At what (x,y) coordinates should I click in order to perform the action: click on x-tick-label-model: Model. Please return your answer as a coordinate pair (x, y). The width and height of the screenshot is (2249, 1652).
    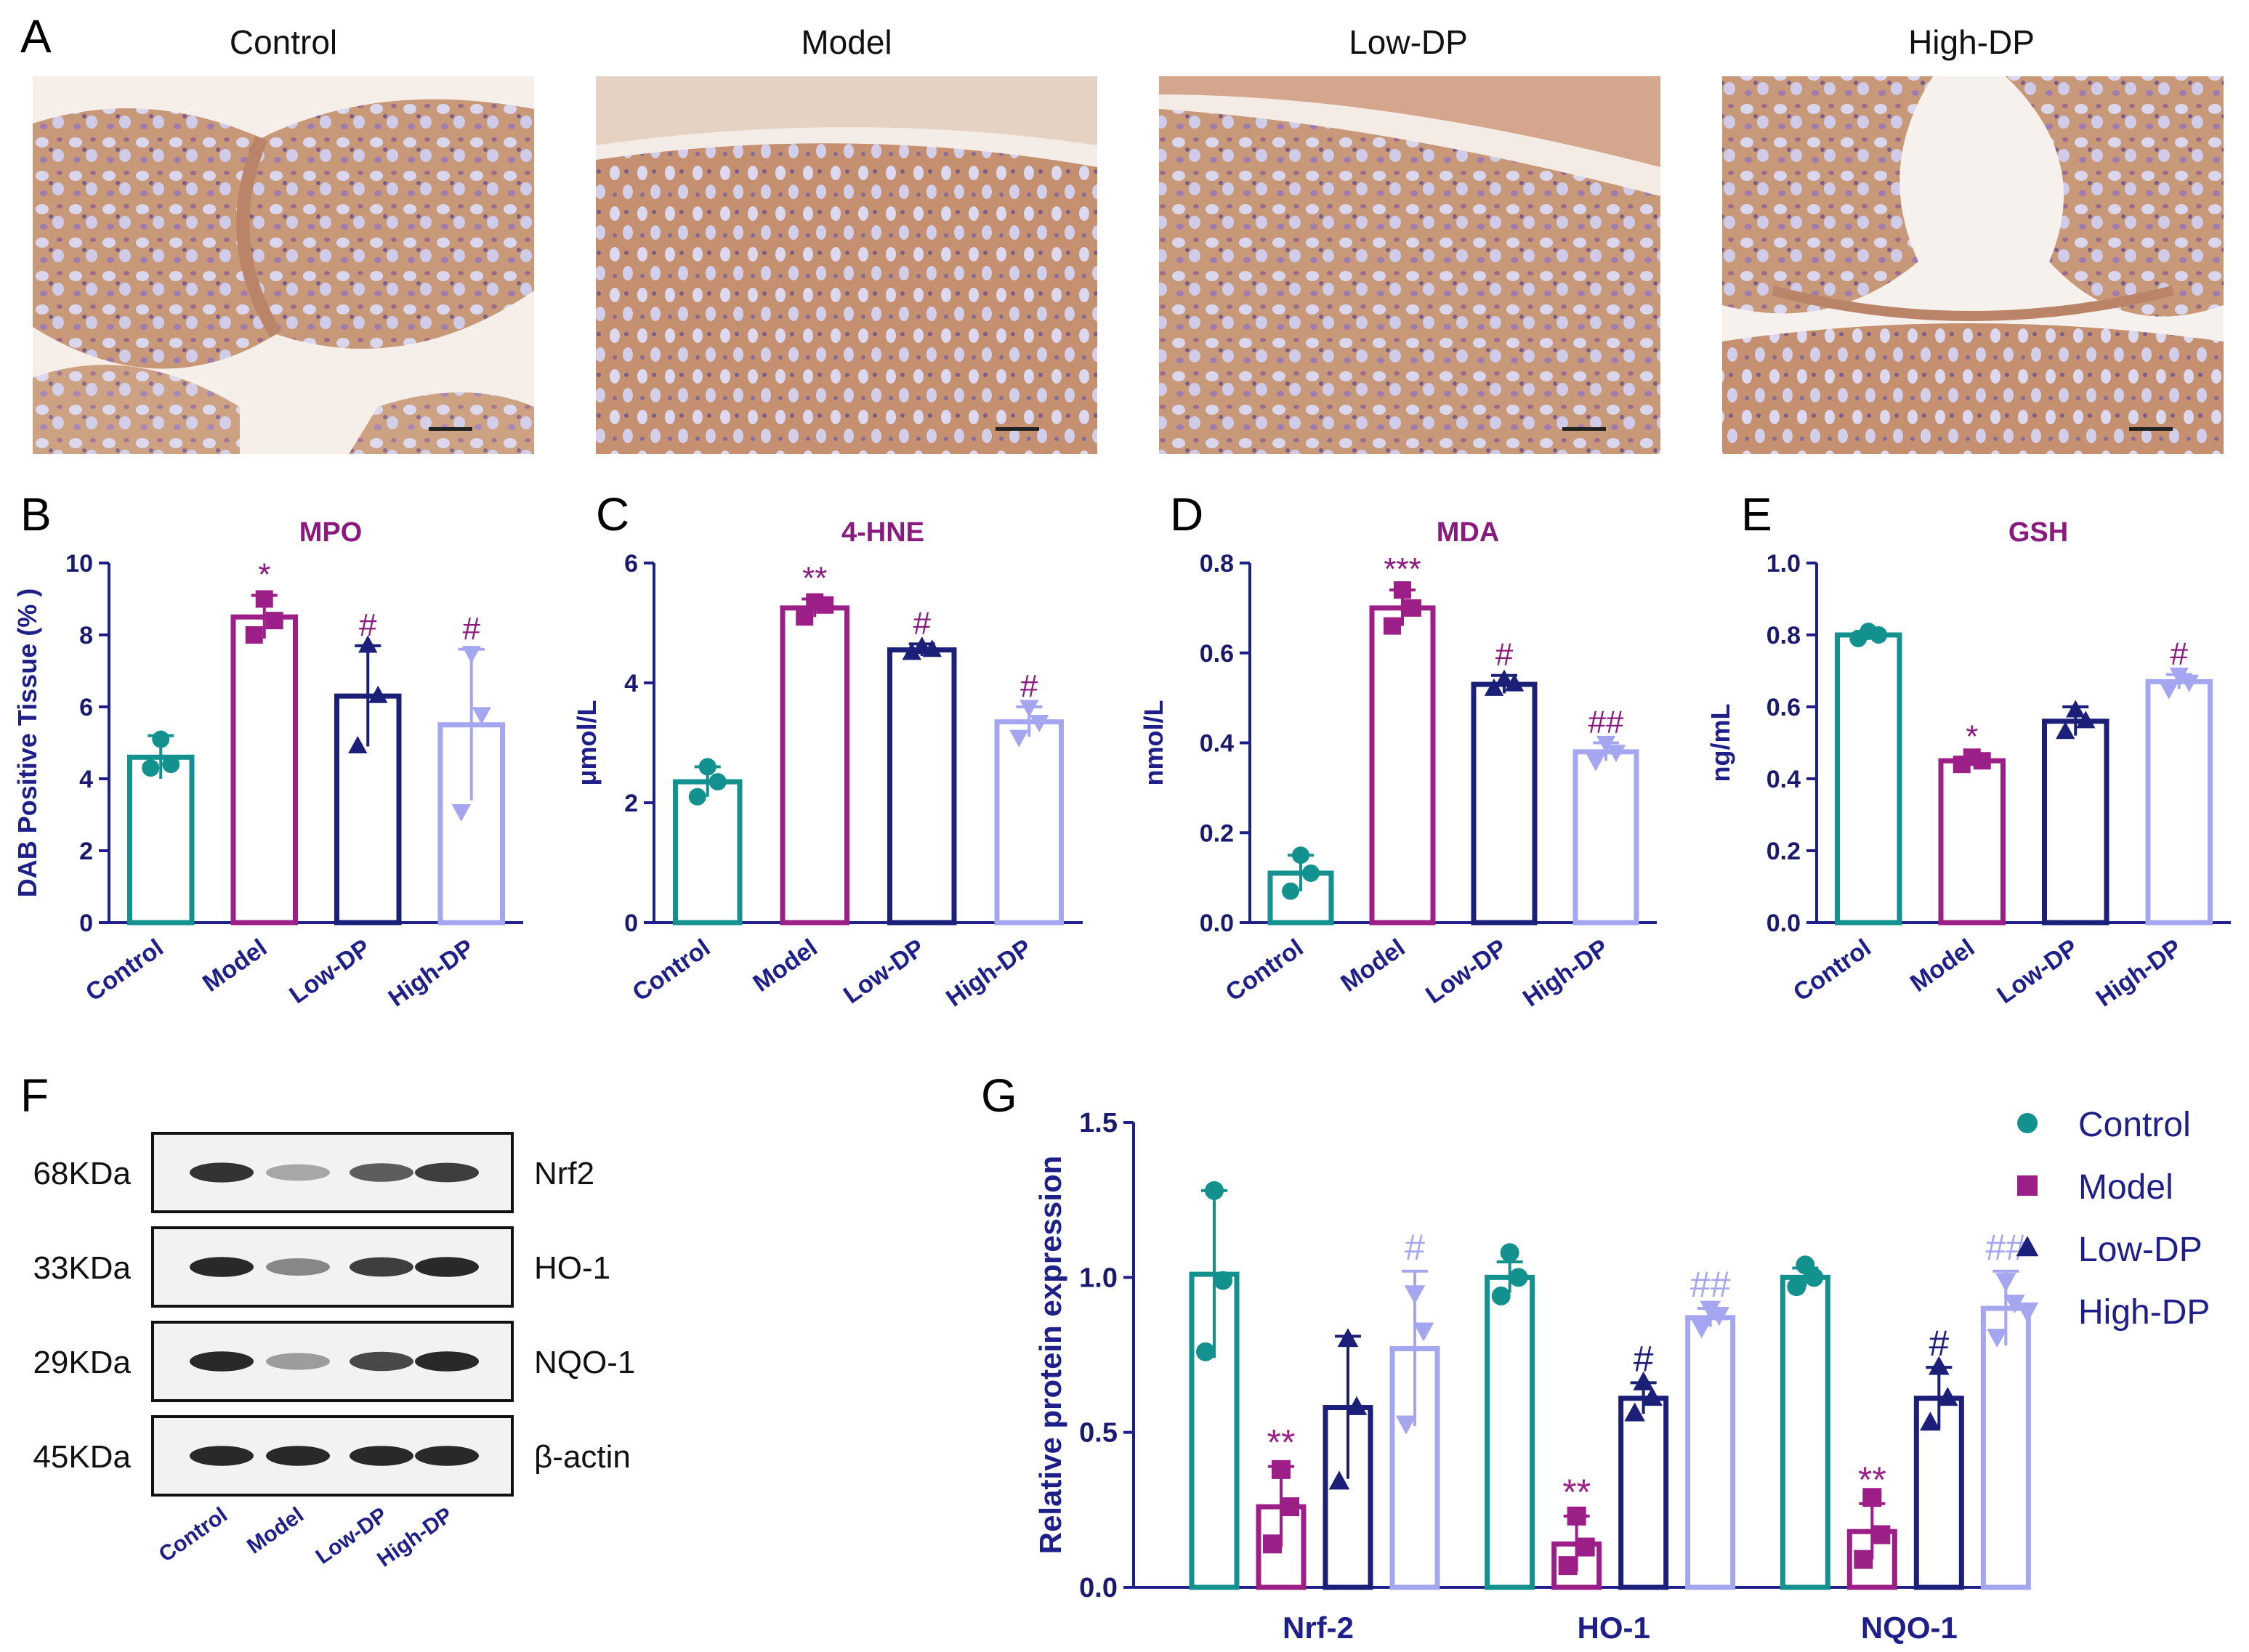
    Looking at the image, I should click on (785, 966).